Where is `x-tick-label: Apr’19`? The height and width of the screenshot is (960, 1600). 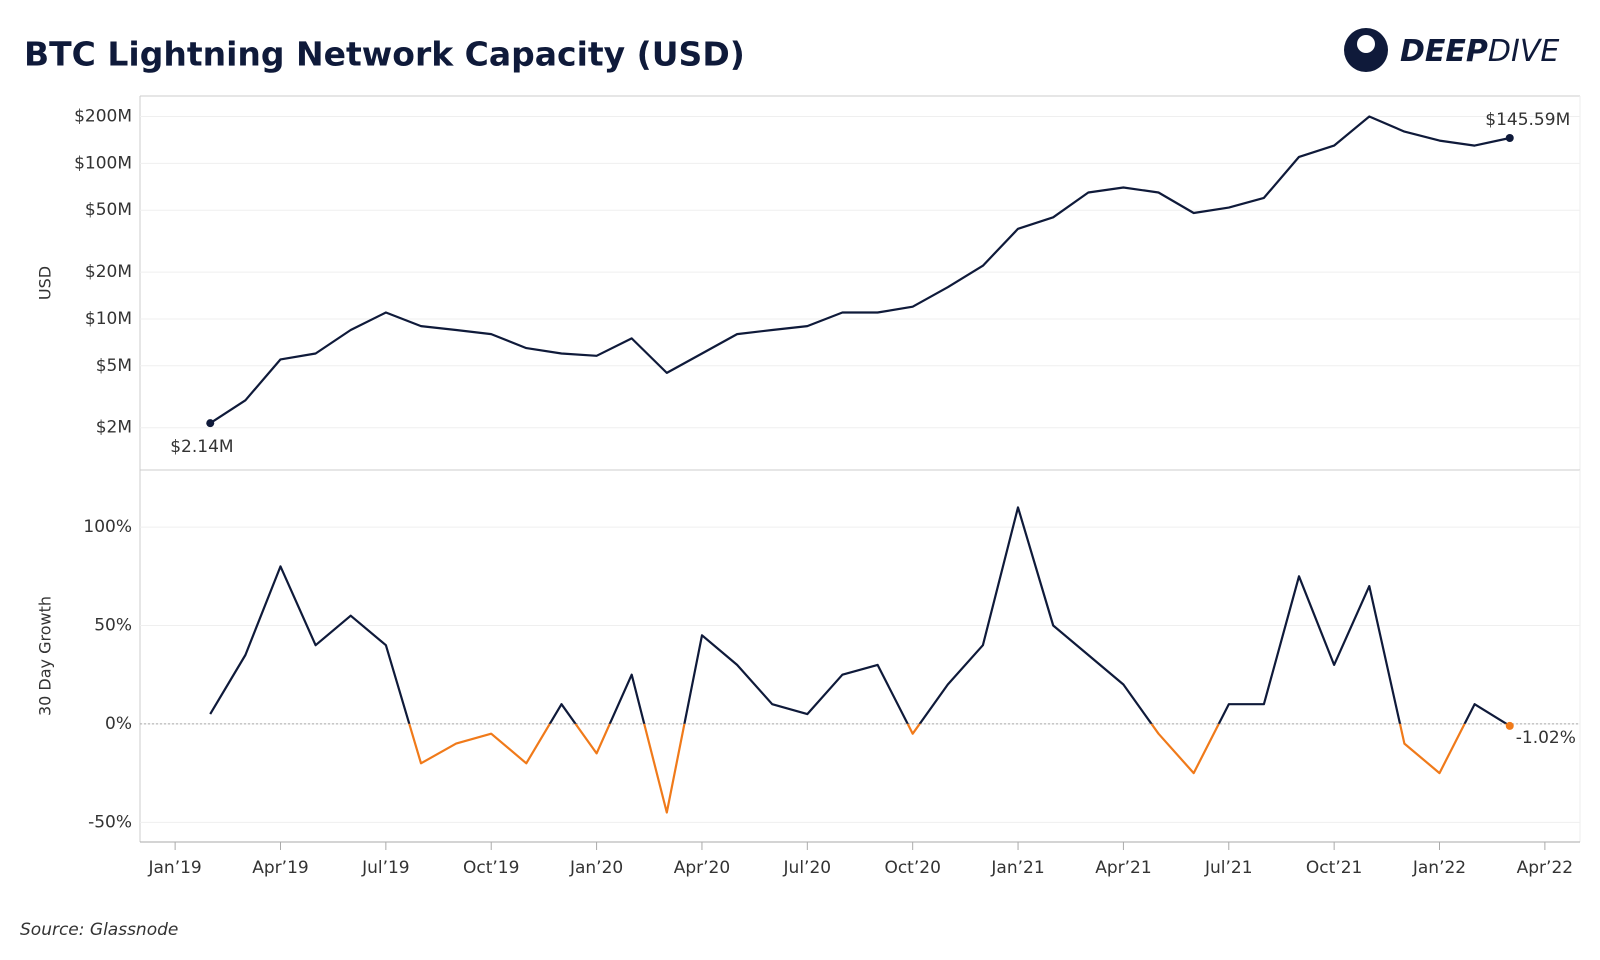 x-tick-label: Apr’19 is located at coordinates (280, 868).